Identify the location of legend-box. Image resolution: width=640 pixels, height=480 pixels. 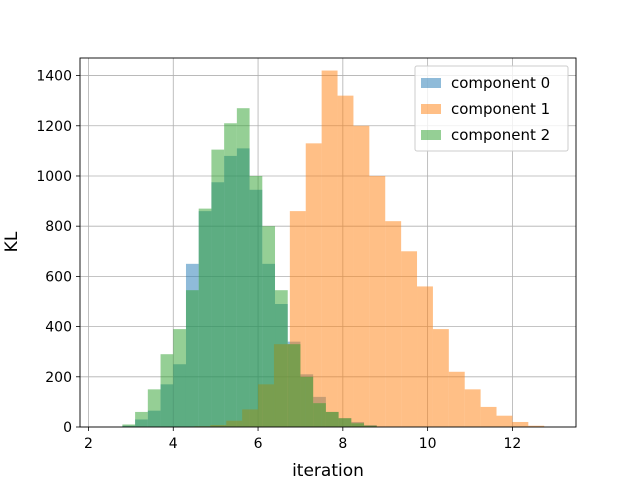
(491, 108).